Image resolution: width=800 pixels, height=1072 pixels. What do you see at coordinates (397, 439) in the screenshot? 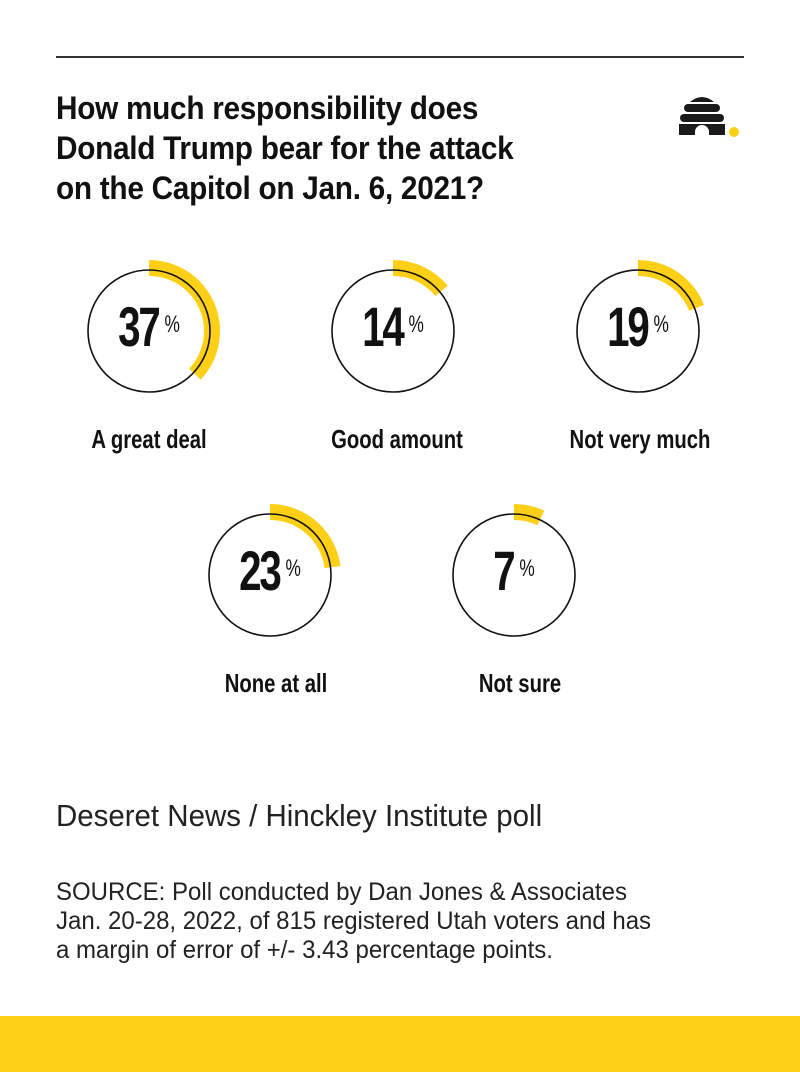
I see `ring-label: Good amount` at bounding box center [397, 439].